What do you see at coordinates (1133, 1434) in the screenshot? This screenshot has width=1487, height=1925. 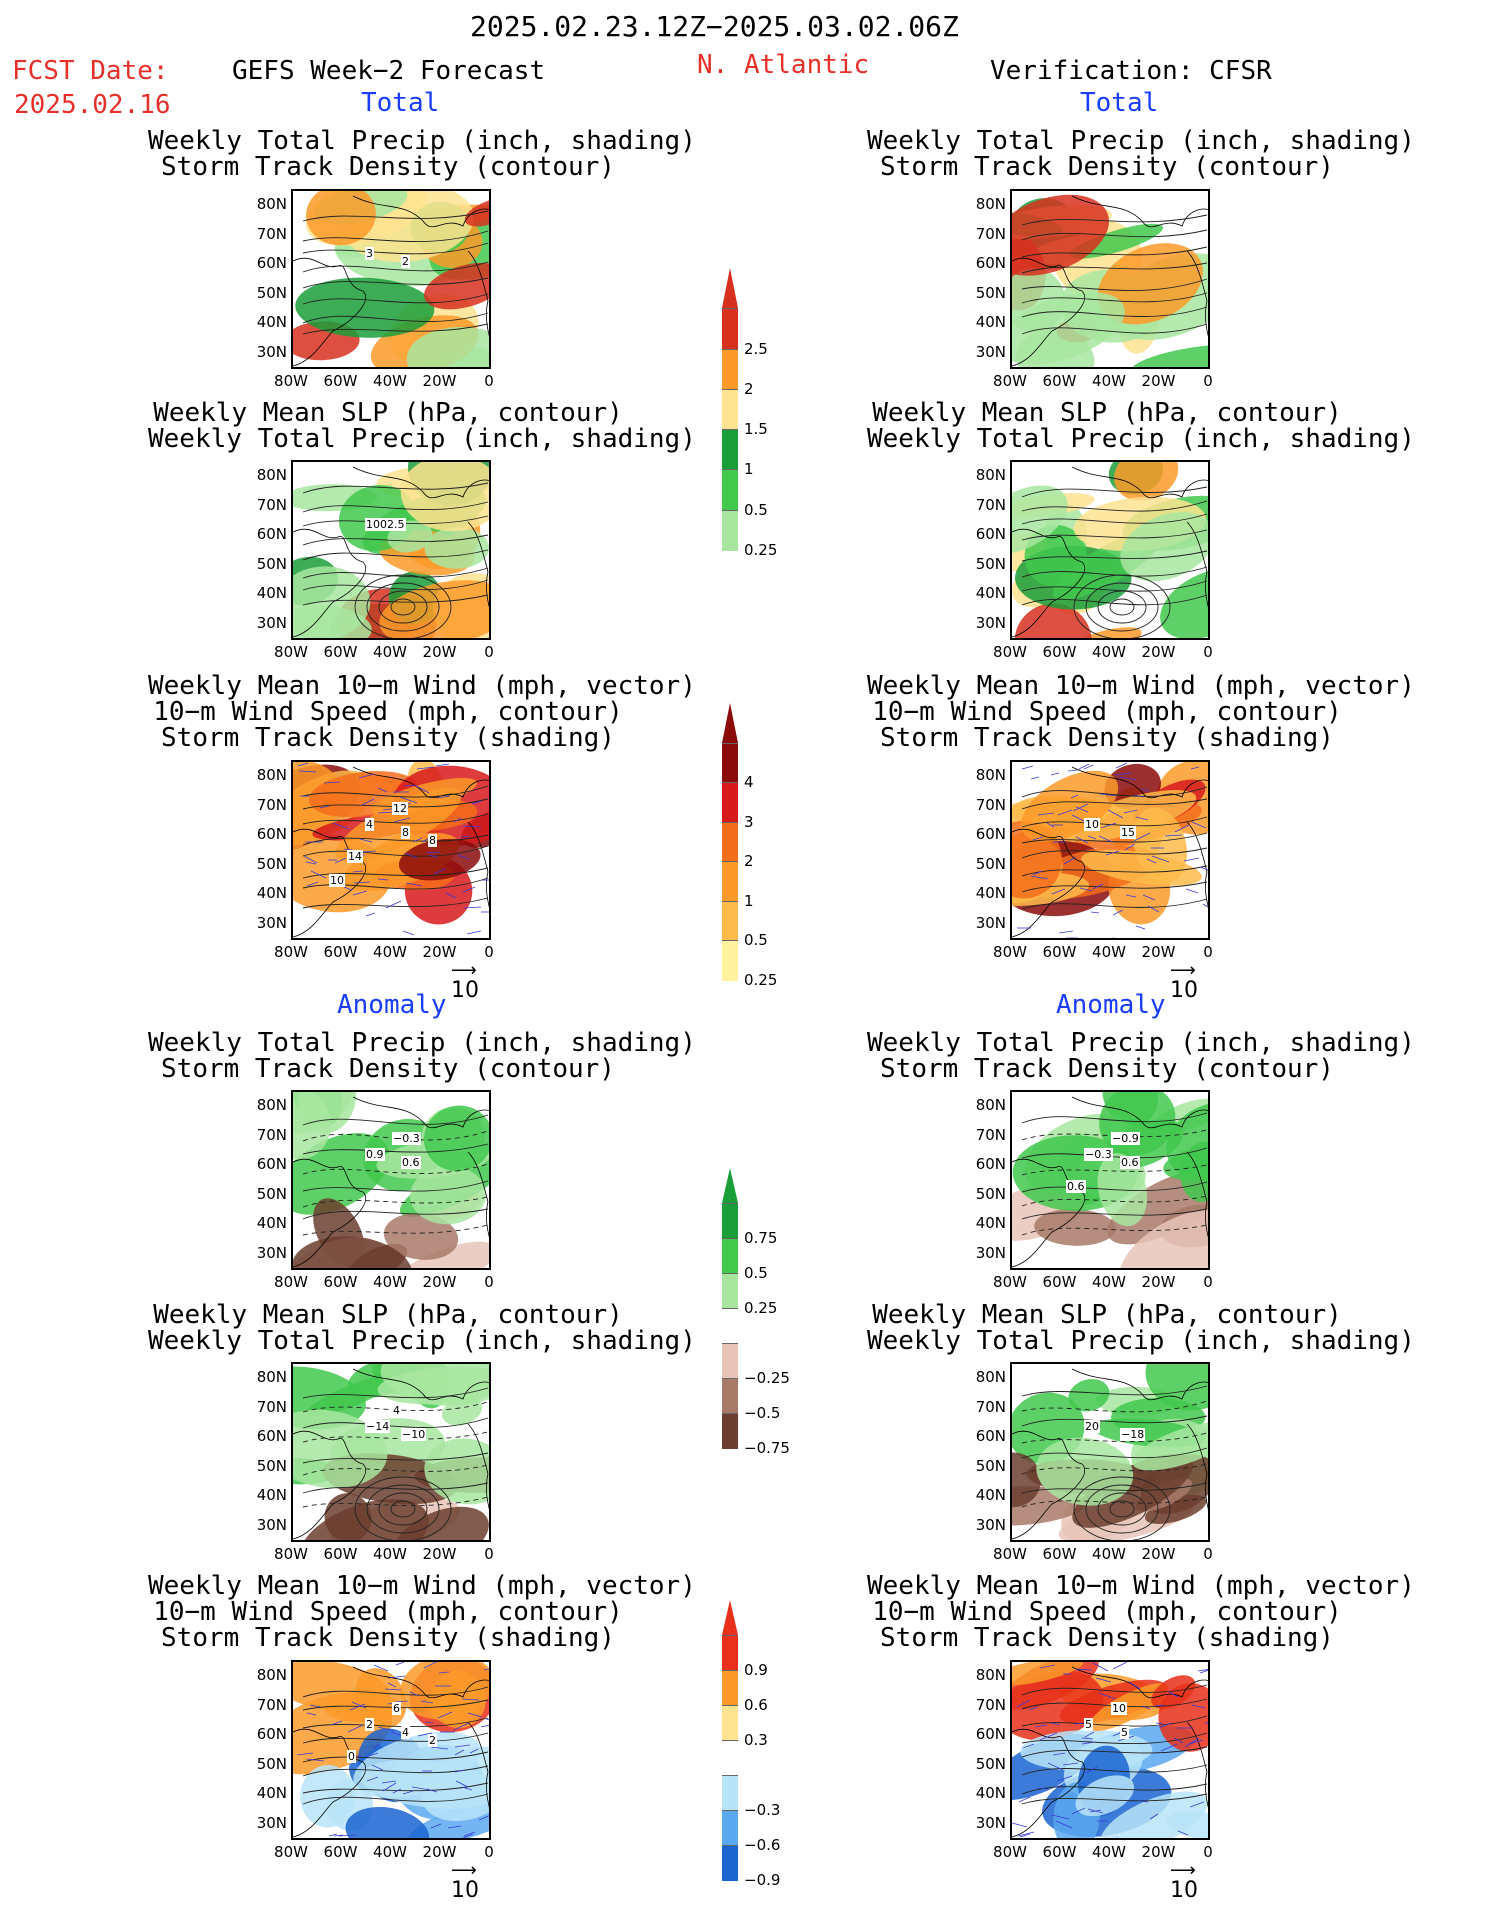 I see `contour-label: −18` at bounding box center [1133, 1434].